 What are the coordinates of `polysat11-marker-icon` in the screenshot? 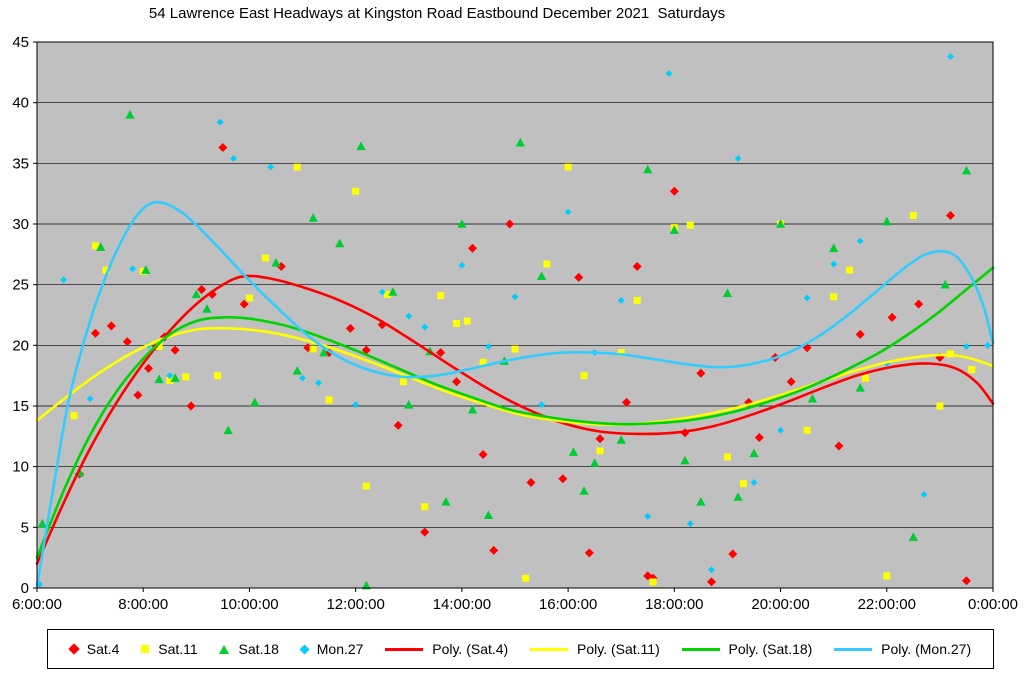 It's located at (549, 649).